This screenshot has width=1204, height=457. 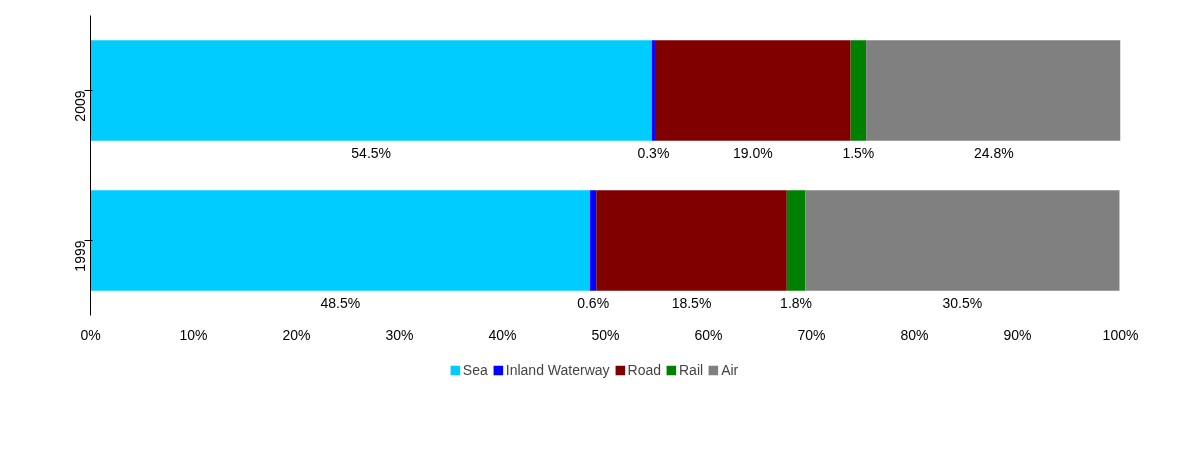 I want to click on x-tick-label: 0%, so click(x=90, y=334).